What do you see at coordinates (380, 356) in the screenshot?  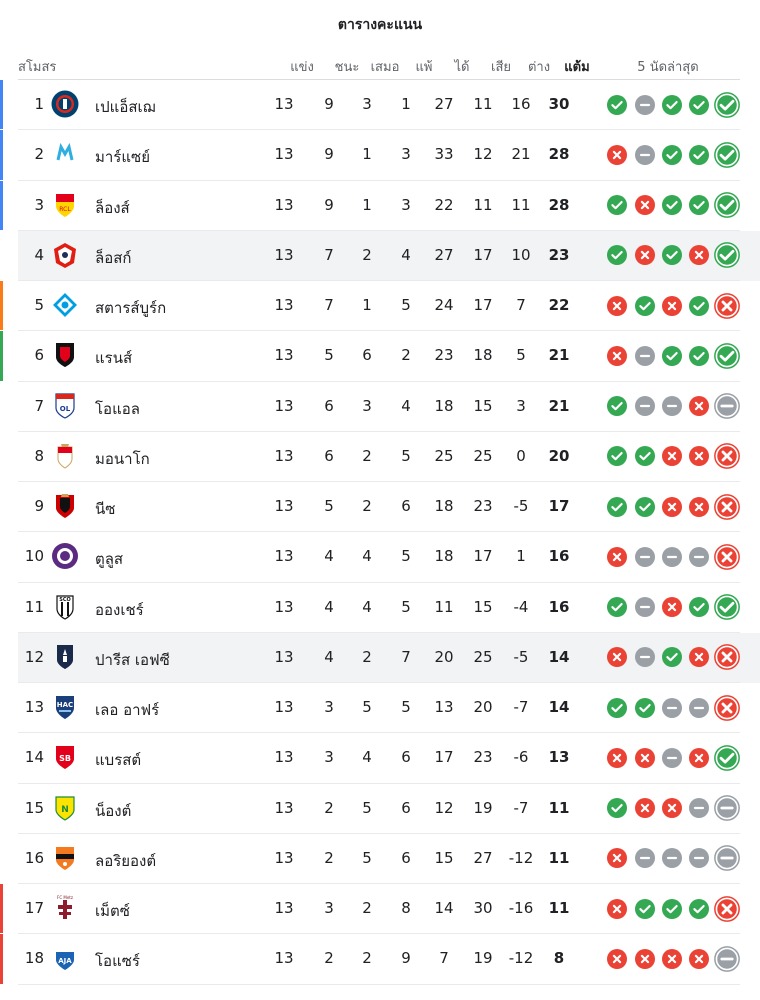 I see `table-row: 6 แรนส์ 13 5 6 2 23 18 5 21` at bounding box center [380, 356].